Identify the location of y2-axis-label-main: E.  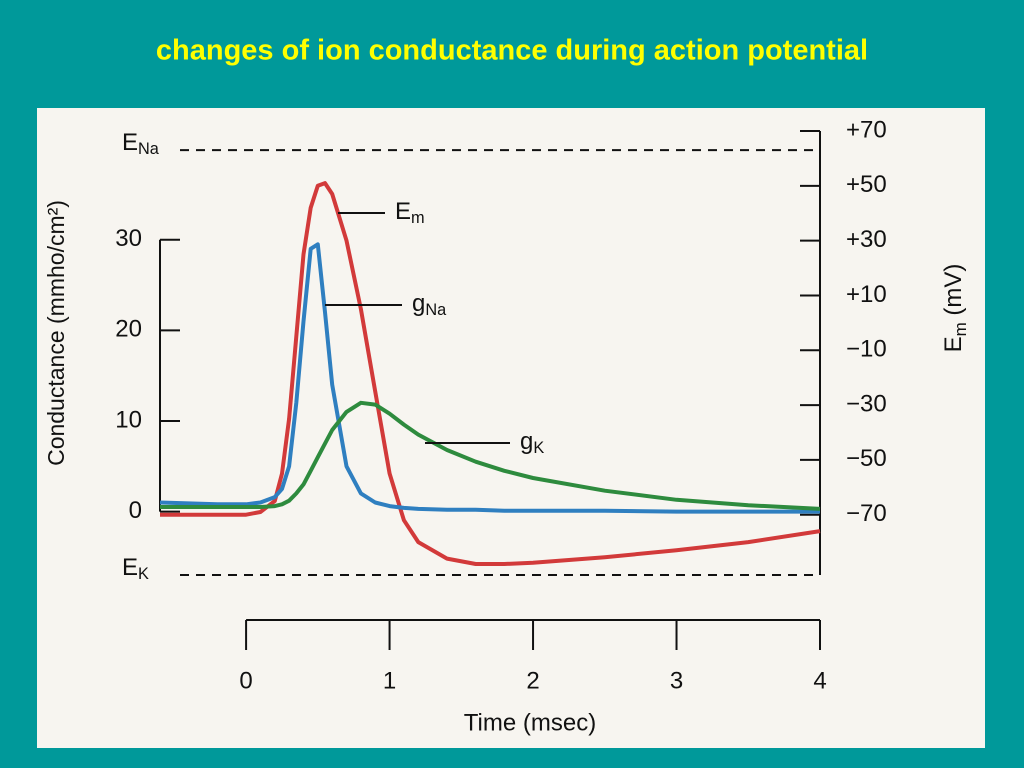
(953, 344).